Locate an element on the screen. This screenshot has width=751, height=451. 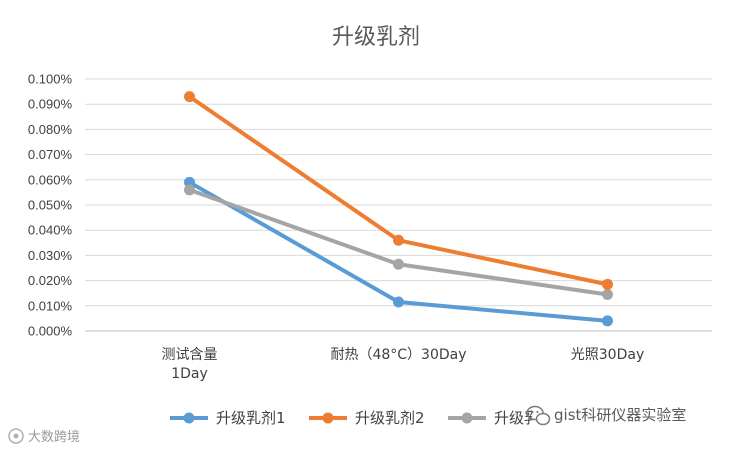
x-tick-label-line: 耐热（48°C）30Day is located at coordinates (398, 355).